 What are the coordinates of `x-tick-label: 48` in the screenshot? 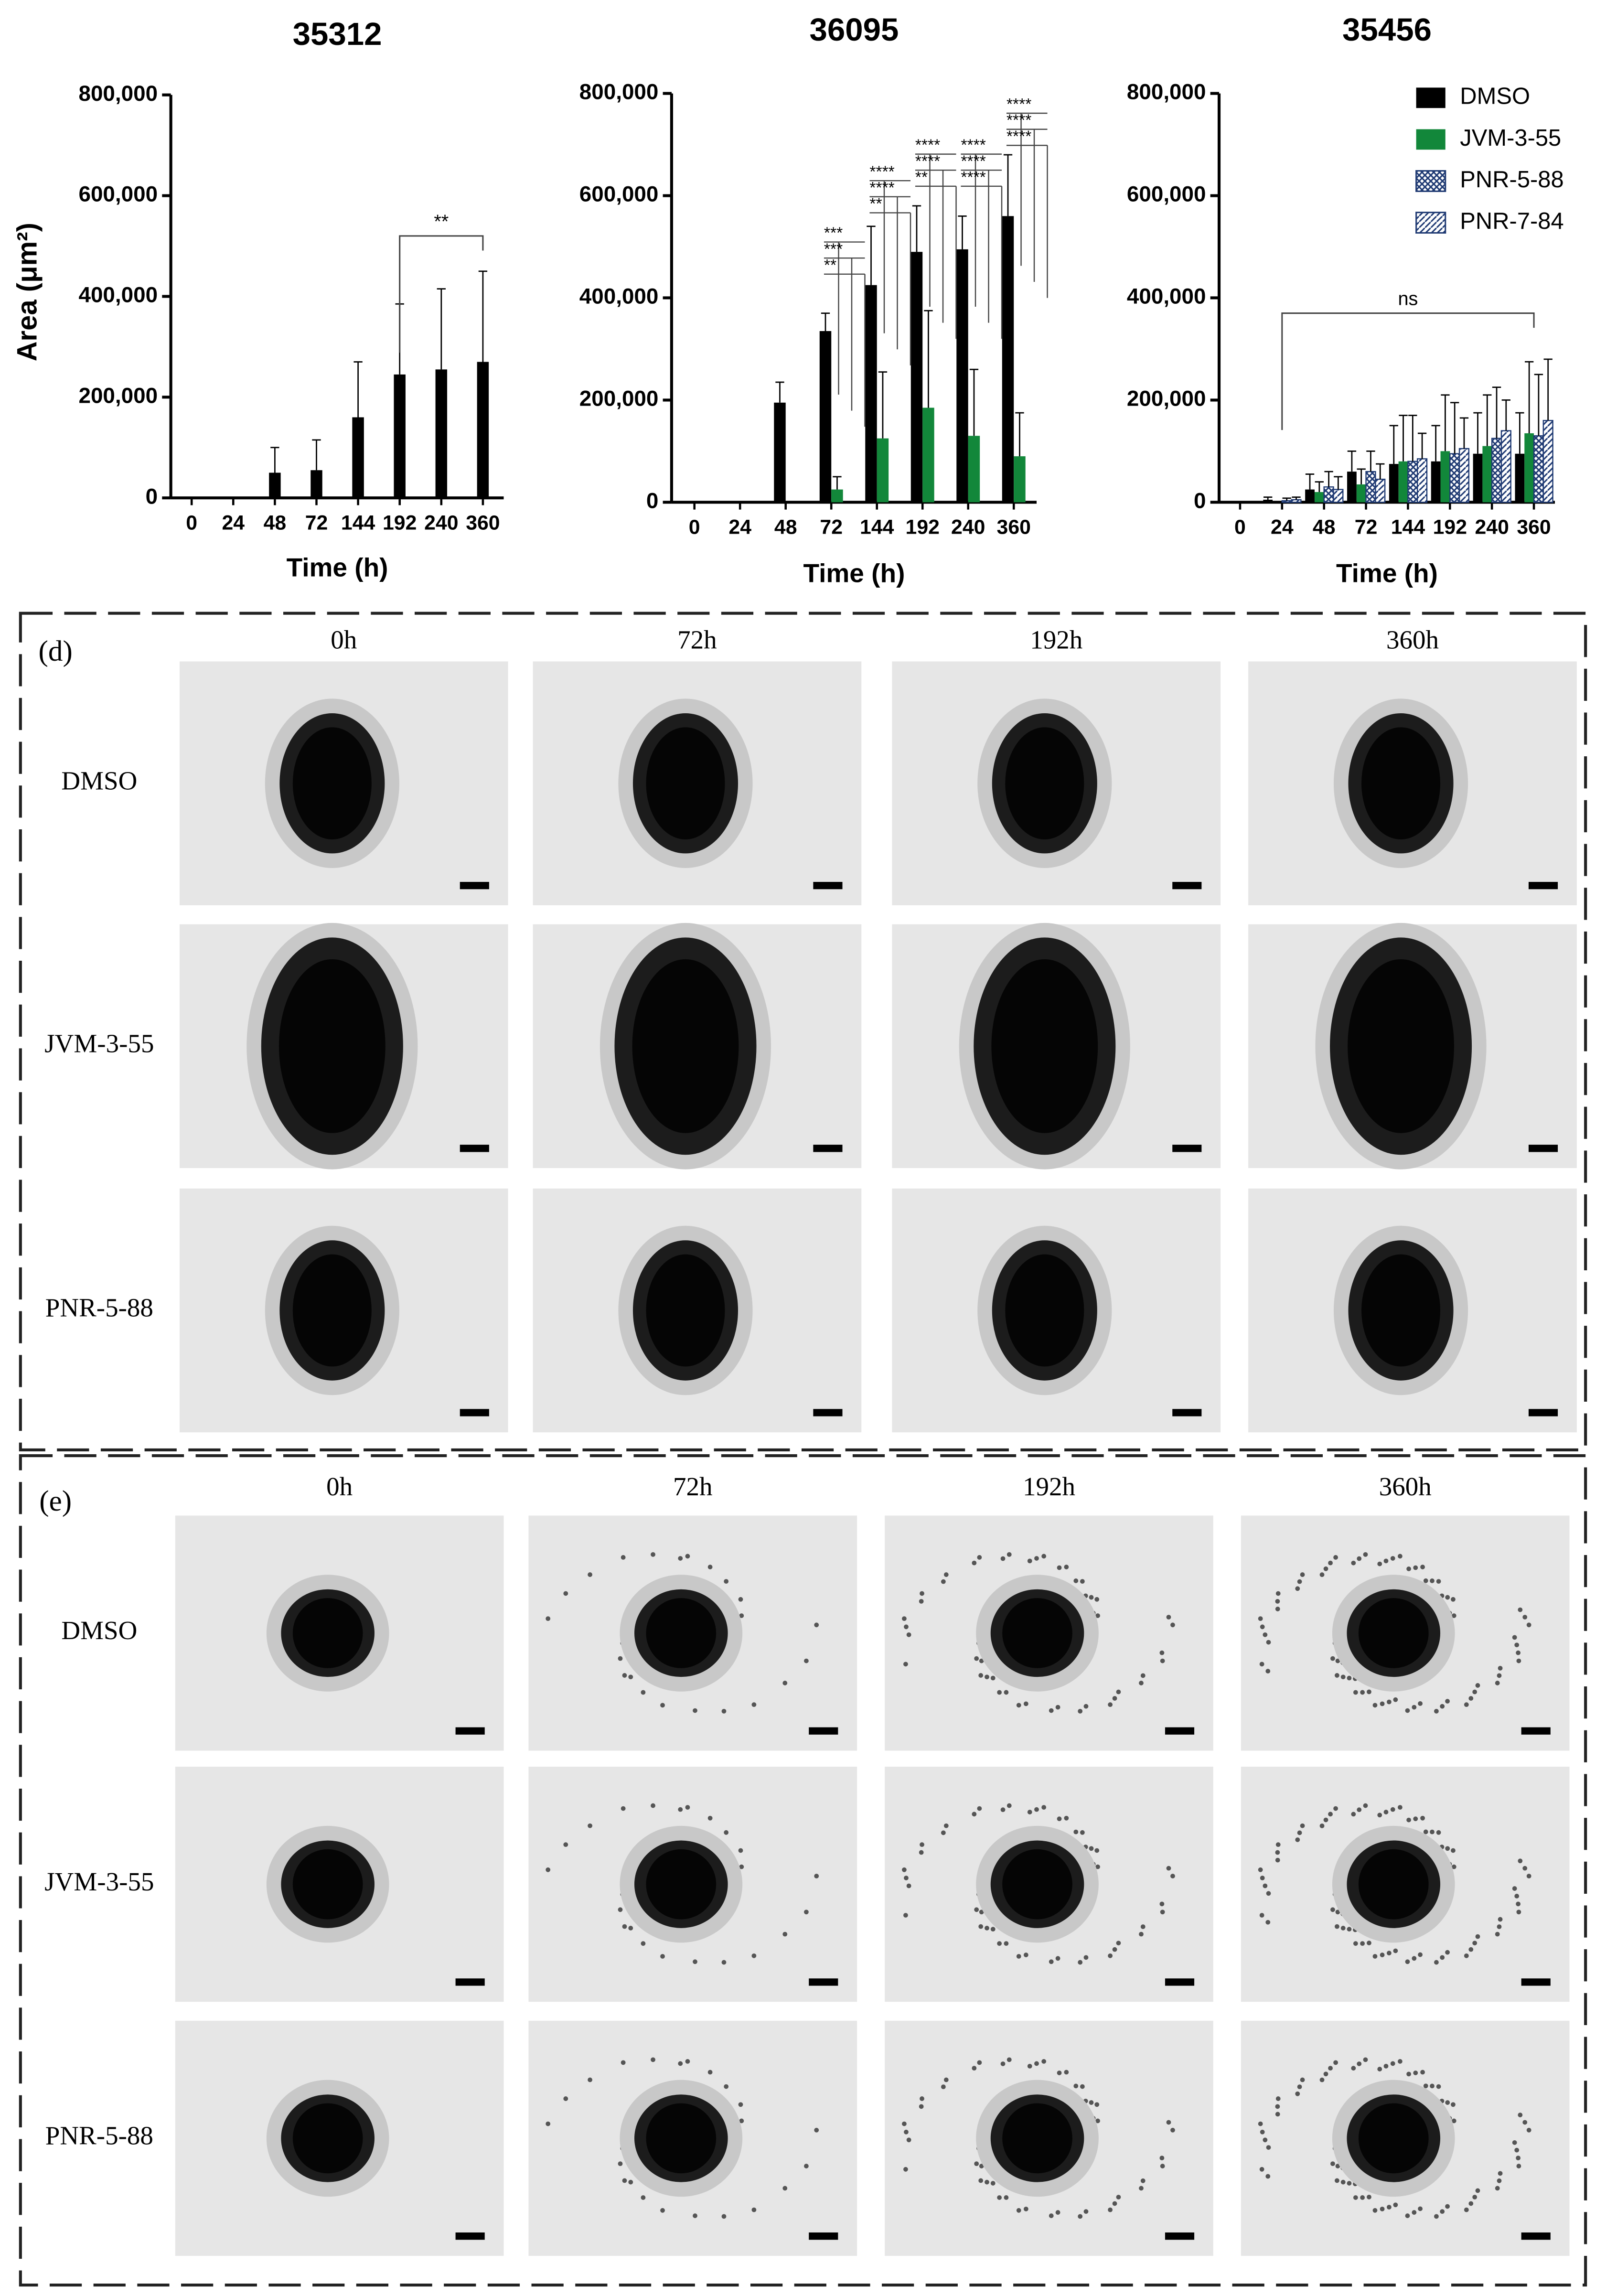 It's located at (275, 524).